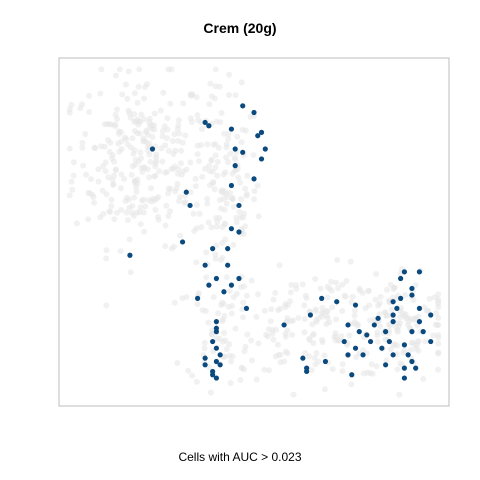 The image size is (480, 480). What do you see at coordinates (240, 28) in the screenshot?
I see `chart-title: Crem (20g)` at bounding box center [240, 28].